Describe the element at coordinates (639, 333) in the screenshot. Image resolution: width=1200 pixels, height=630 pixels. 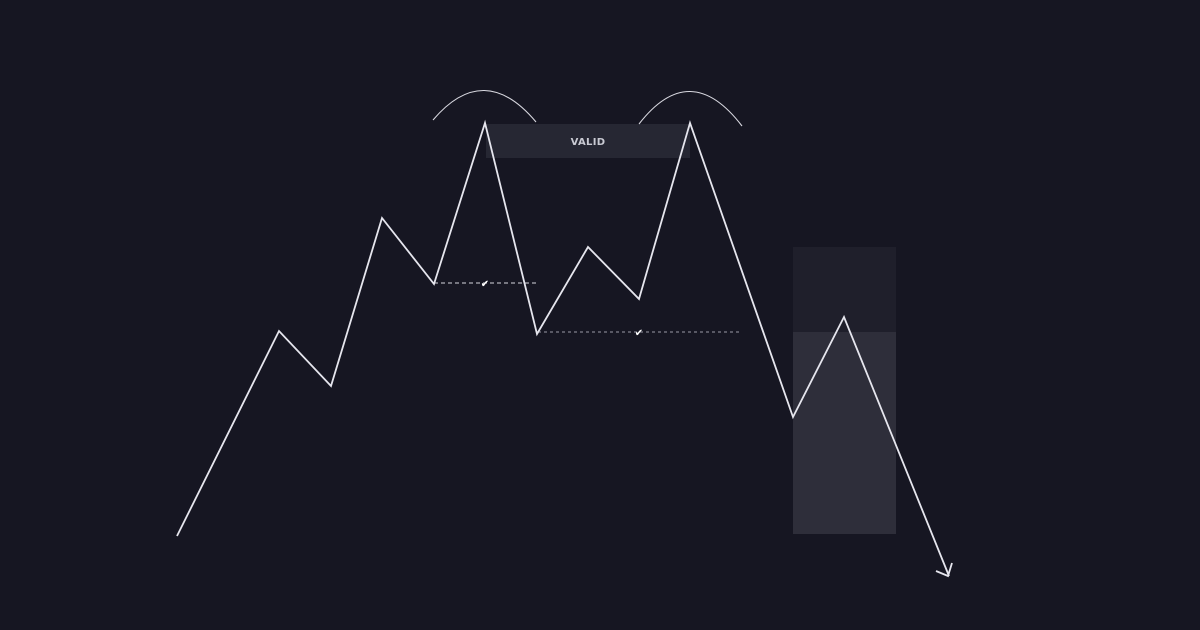
I see `check-mark-right: ✔` at that location.